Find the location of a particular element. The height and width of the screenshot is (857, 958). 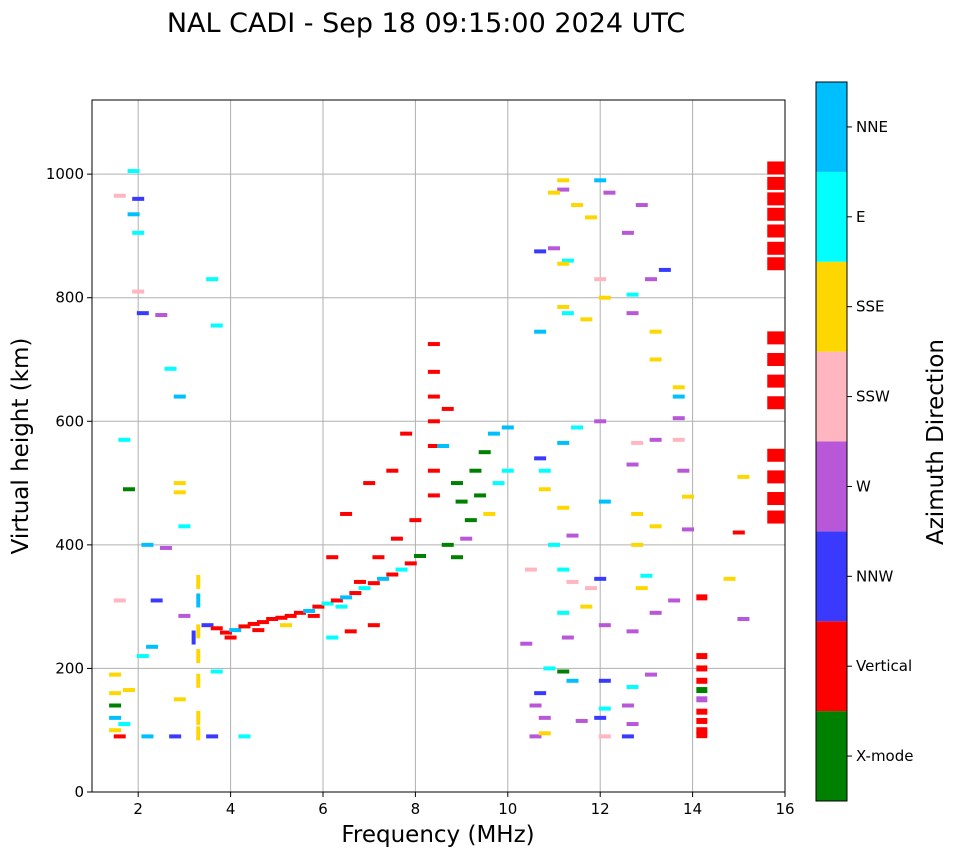

y-tick-label: 400 is located at coordinates (69, 545).